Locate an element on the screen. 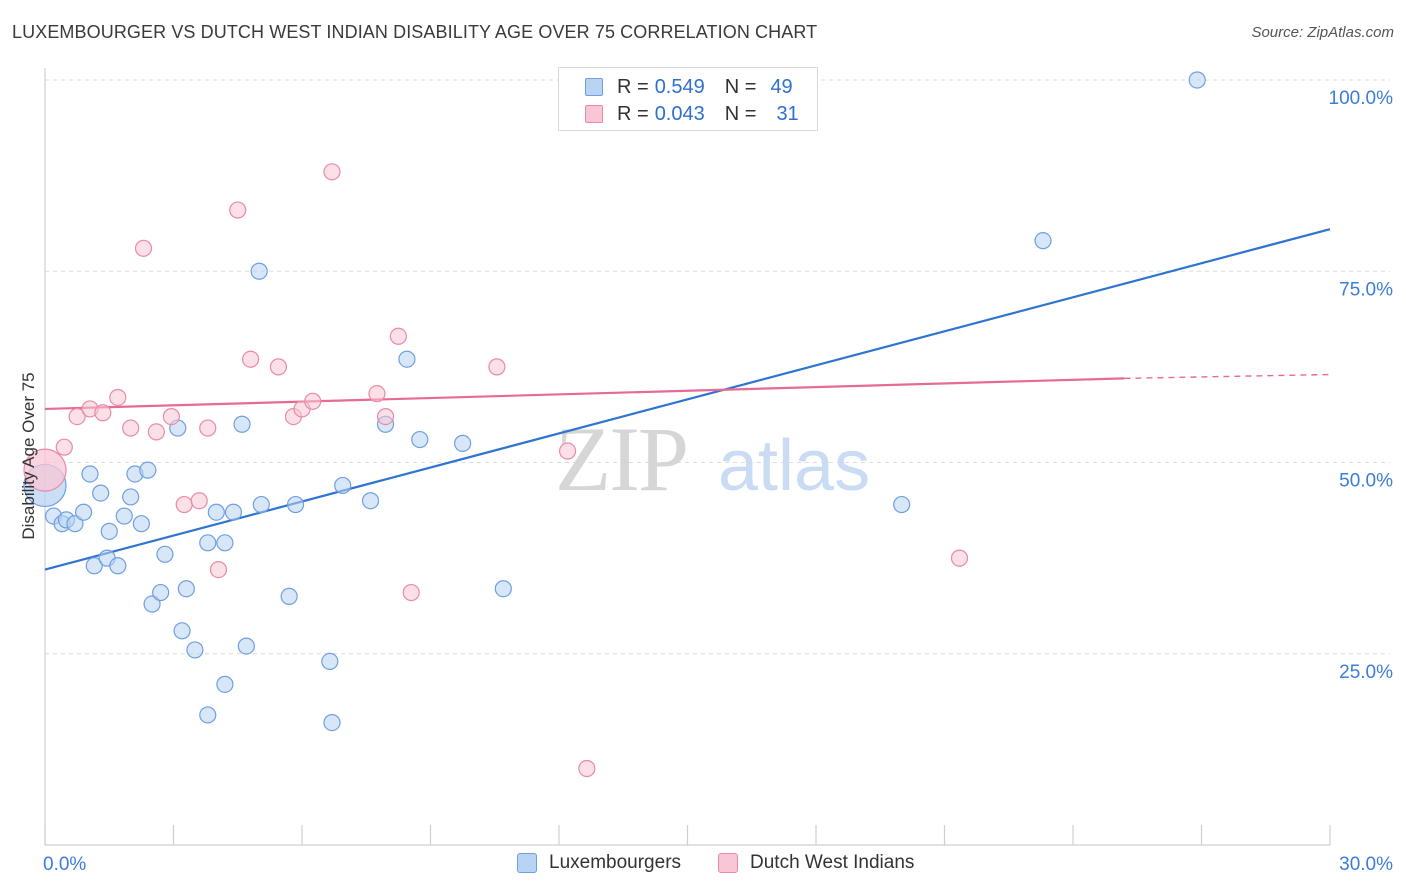 The width and height of the screenshot is (1406, 892). x-tick-label: 30.0% is located at coordinates (1366, 864).